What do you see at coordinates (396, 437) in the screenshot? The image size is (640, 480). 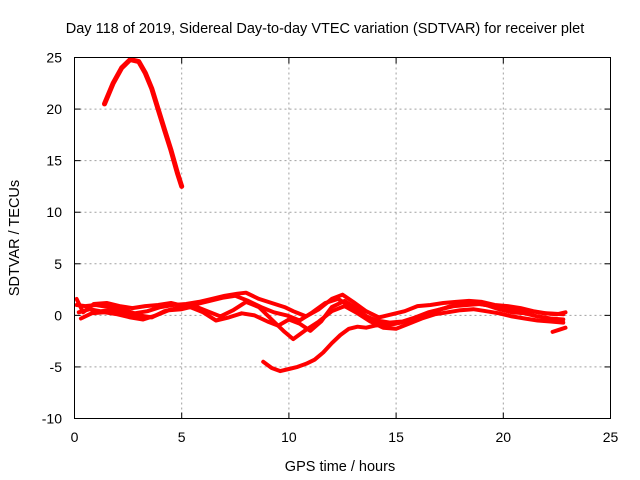 I see `x-tick-label: 15` at bounding box center [396, 437].